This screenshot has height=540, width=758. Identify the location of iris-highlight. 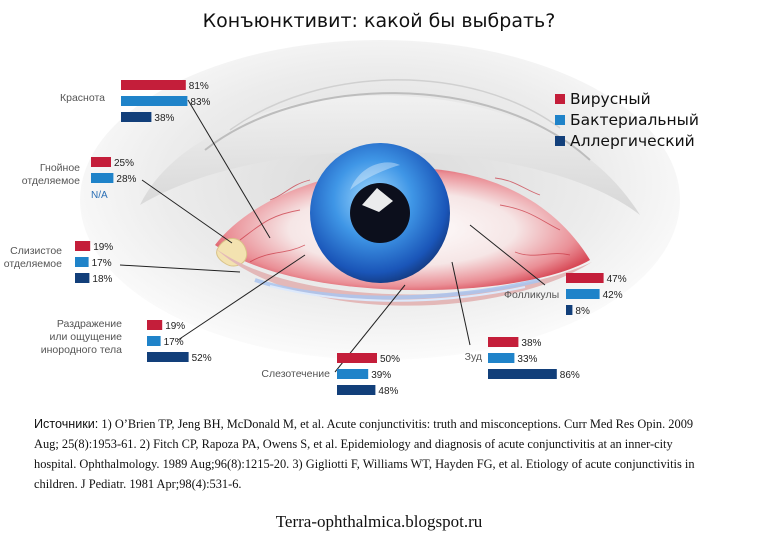
(375, 176).